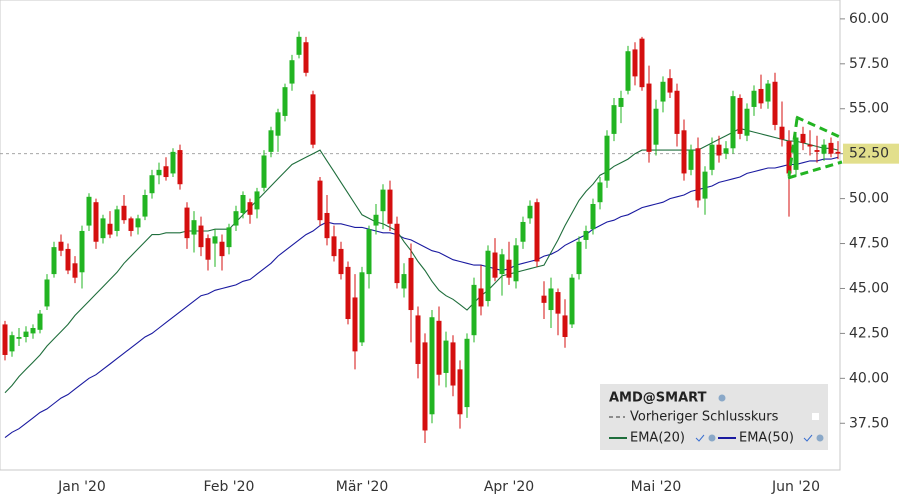 Image resolution: width=900 pixels, height=500 pixels. I want to click on x-tick-label: Jun '20, so click(795, 487).